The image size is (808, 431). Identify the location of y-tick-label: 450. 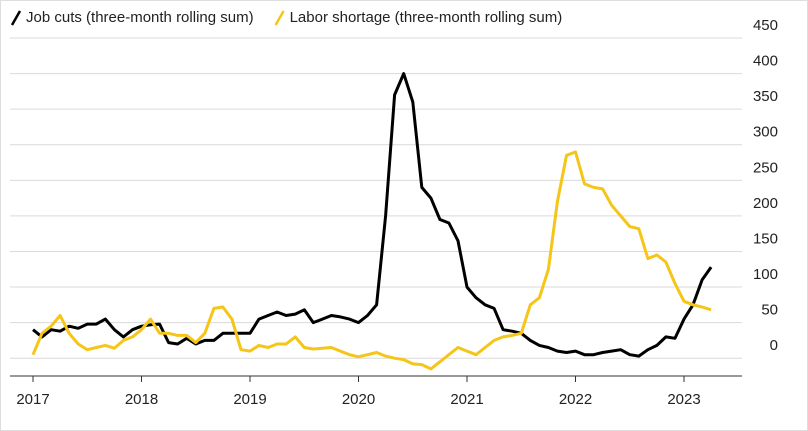
(765, 25).